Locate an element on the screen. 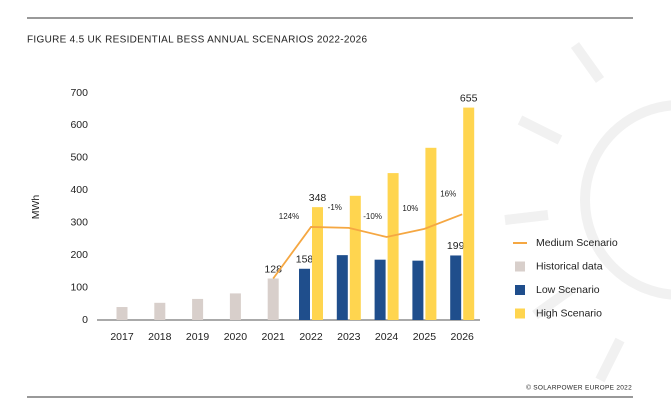  x-tick-label: 2024 is located at coordinates (387, 337).